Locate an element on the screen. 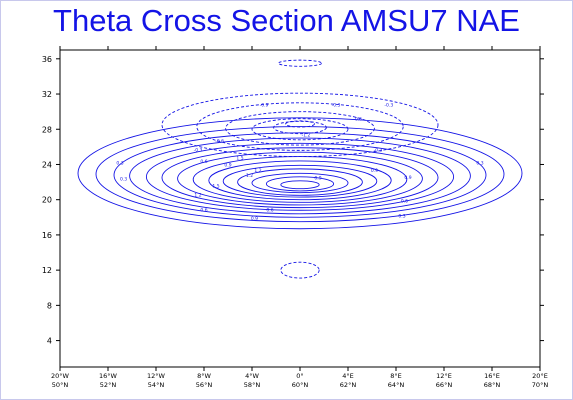 Image resolution: width=573 pixels, height=400 pixels. x-tick-label-lat: 60°N is located at coordinates (300, 385).